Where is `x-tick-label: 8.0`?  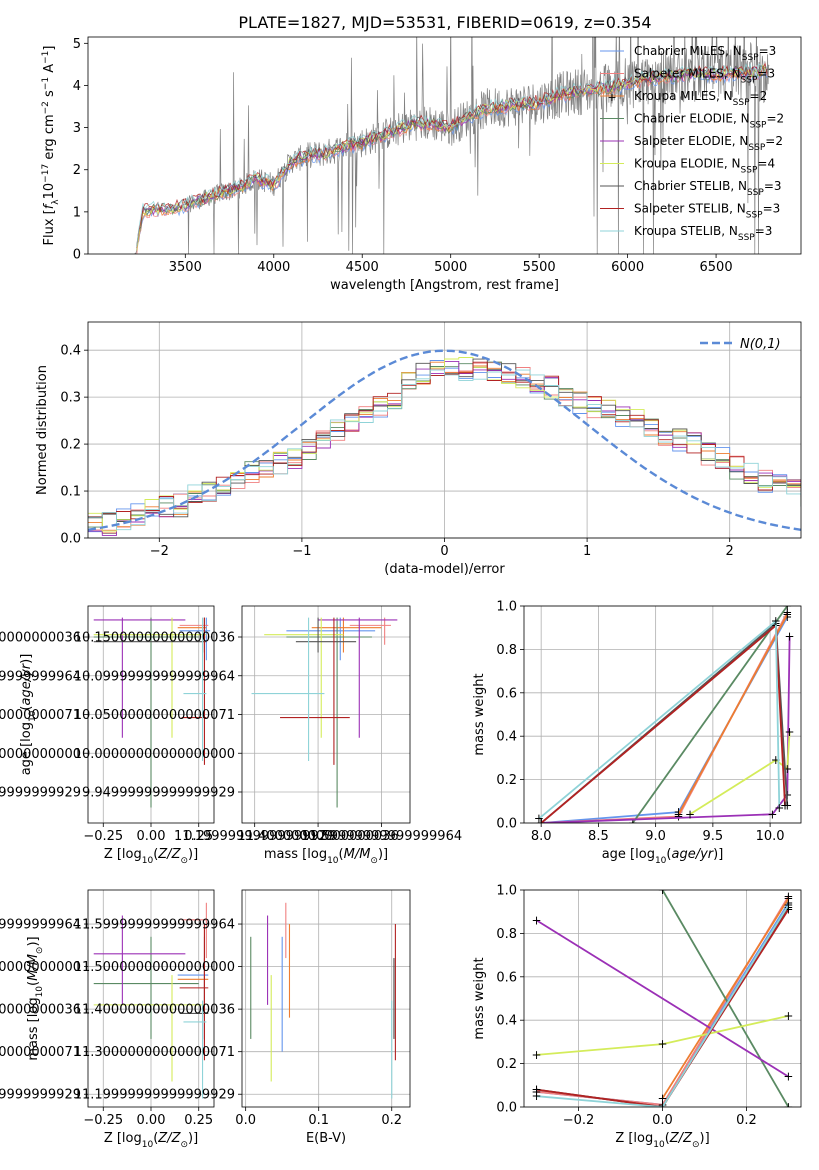
x-tick-label: 8.0 is located at coordinates (541, 836).